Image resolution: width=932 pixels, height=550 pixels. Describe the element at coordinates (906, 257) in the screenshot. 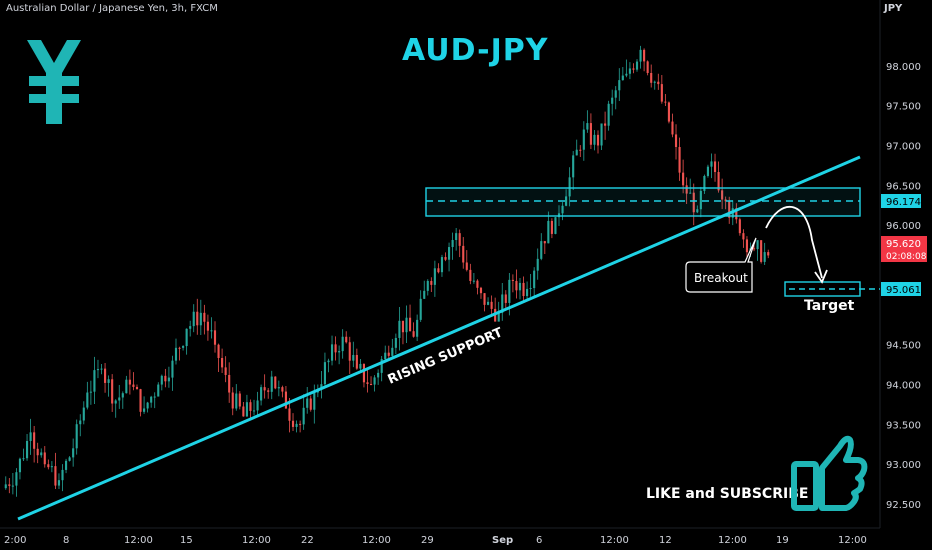

I see `countdown-text: 02:08:08` at that location.